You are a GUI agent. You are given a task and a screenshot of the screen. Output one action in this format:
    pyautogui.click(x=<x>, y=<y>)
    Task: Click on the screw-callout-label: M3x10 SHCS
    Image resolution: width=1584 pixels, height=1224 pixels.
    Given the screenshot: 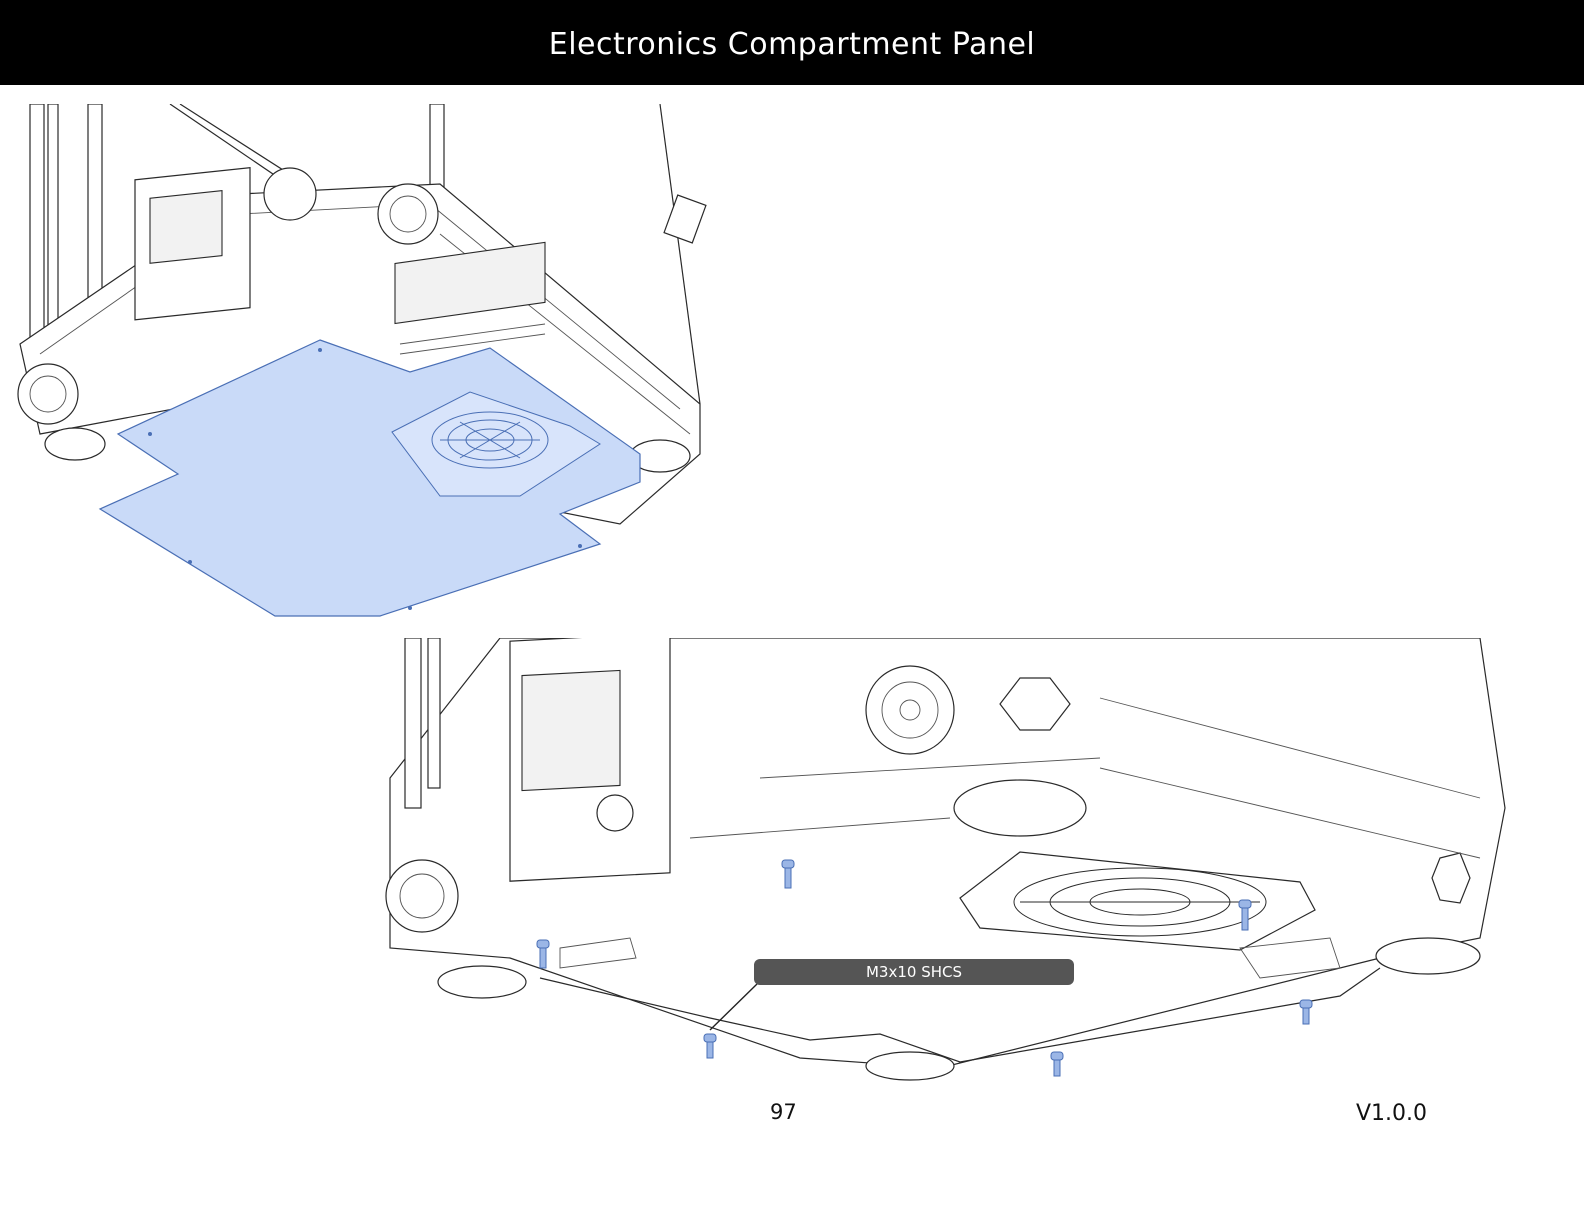 What is the action you would take?
    pyautogui.click(x=914, y=972)
    